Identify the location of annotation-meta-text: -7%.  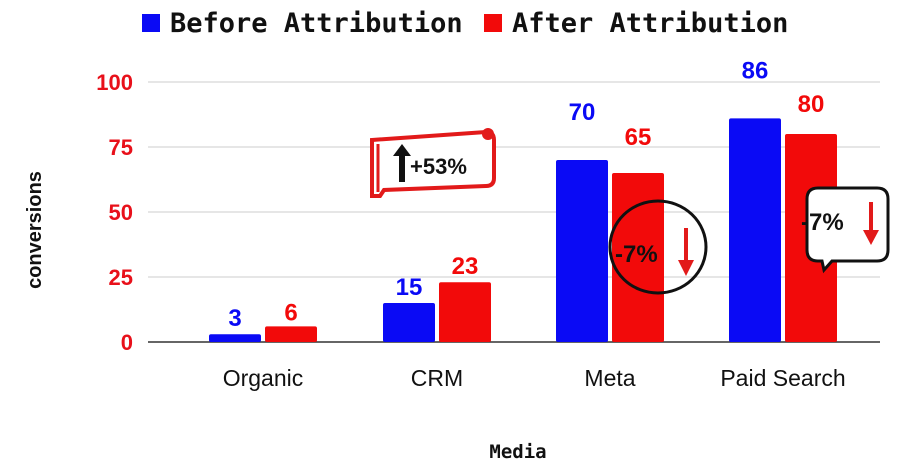
(636, 254).